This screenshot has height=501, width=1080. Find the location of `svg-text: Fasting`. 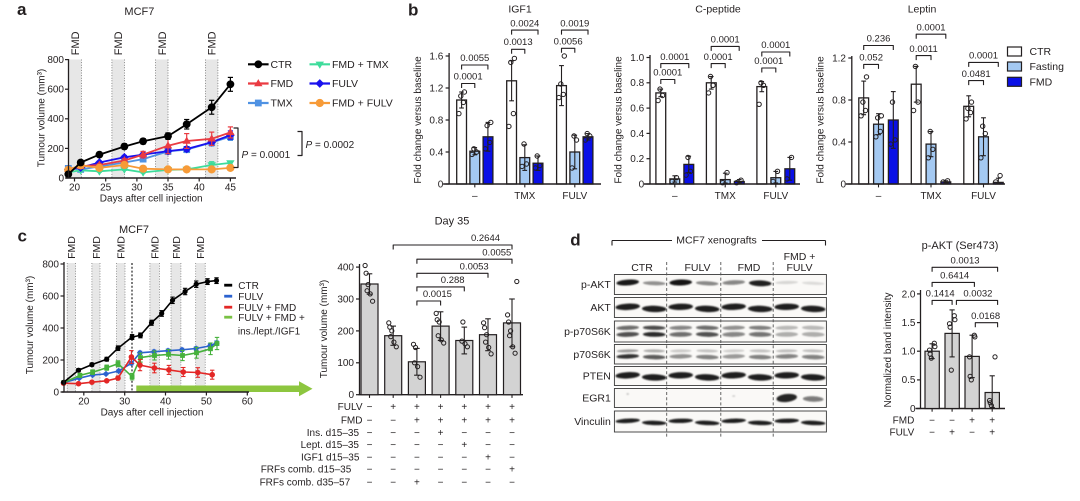

svg-text: Fasting is located at coordinates (1047, 67).